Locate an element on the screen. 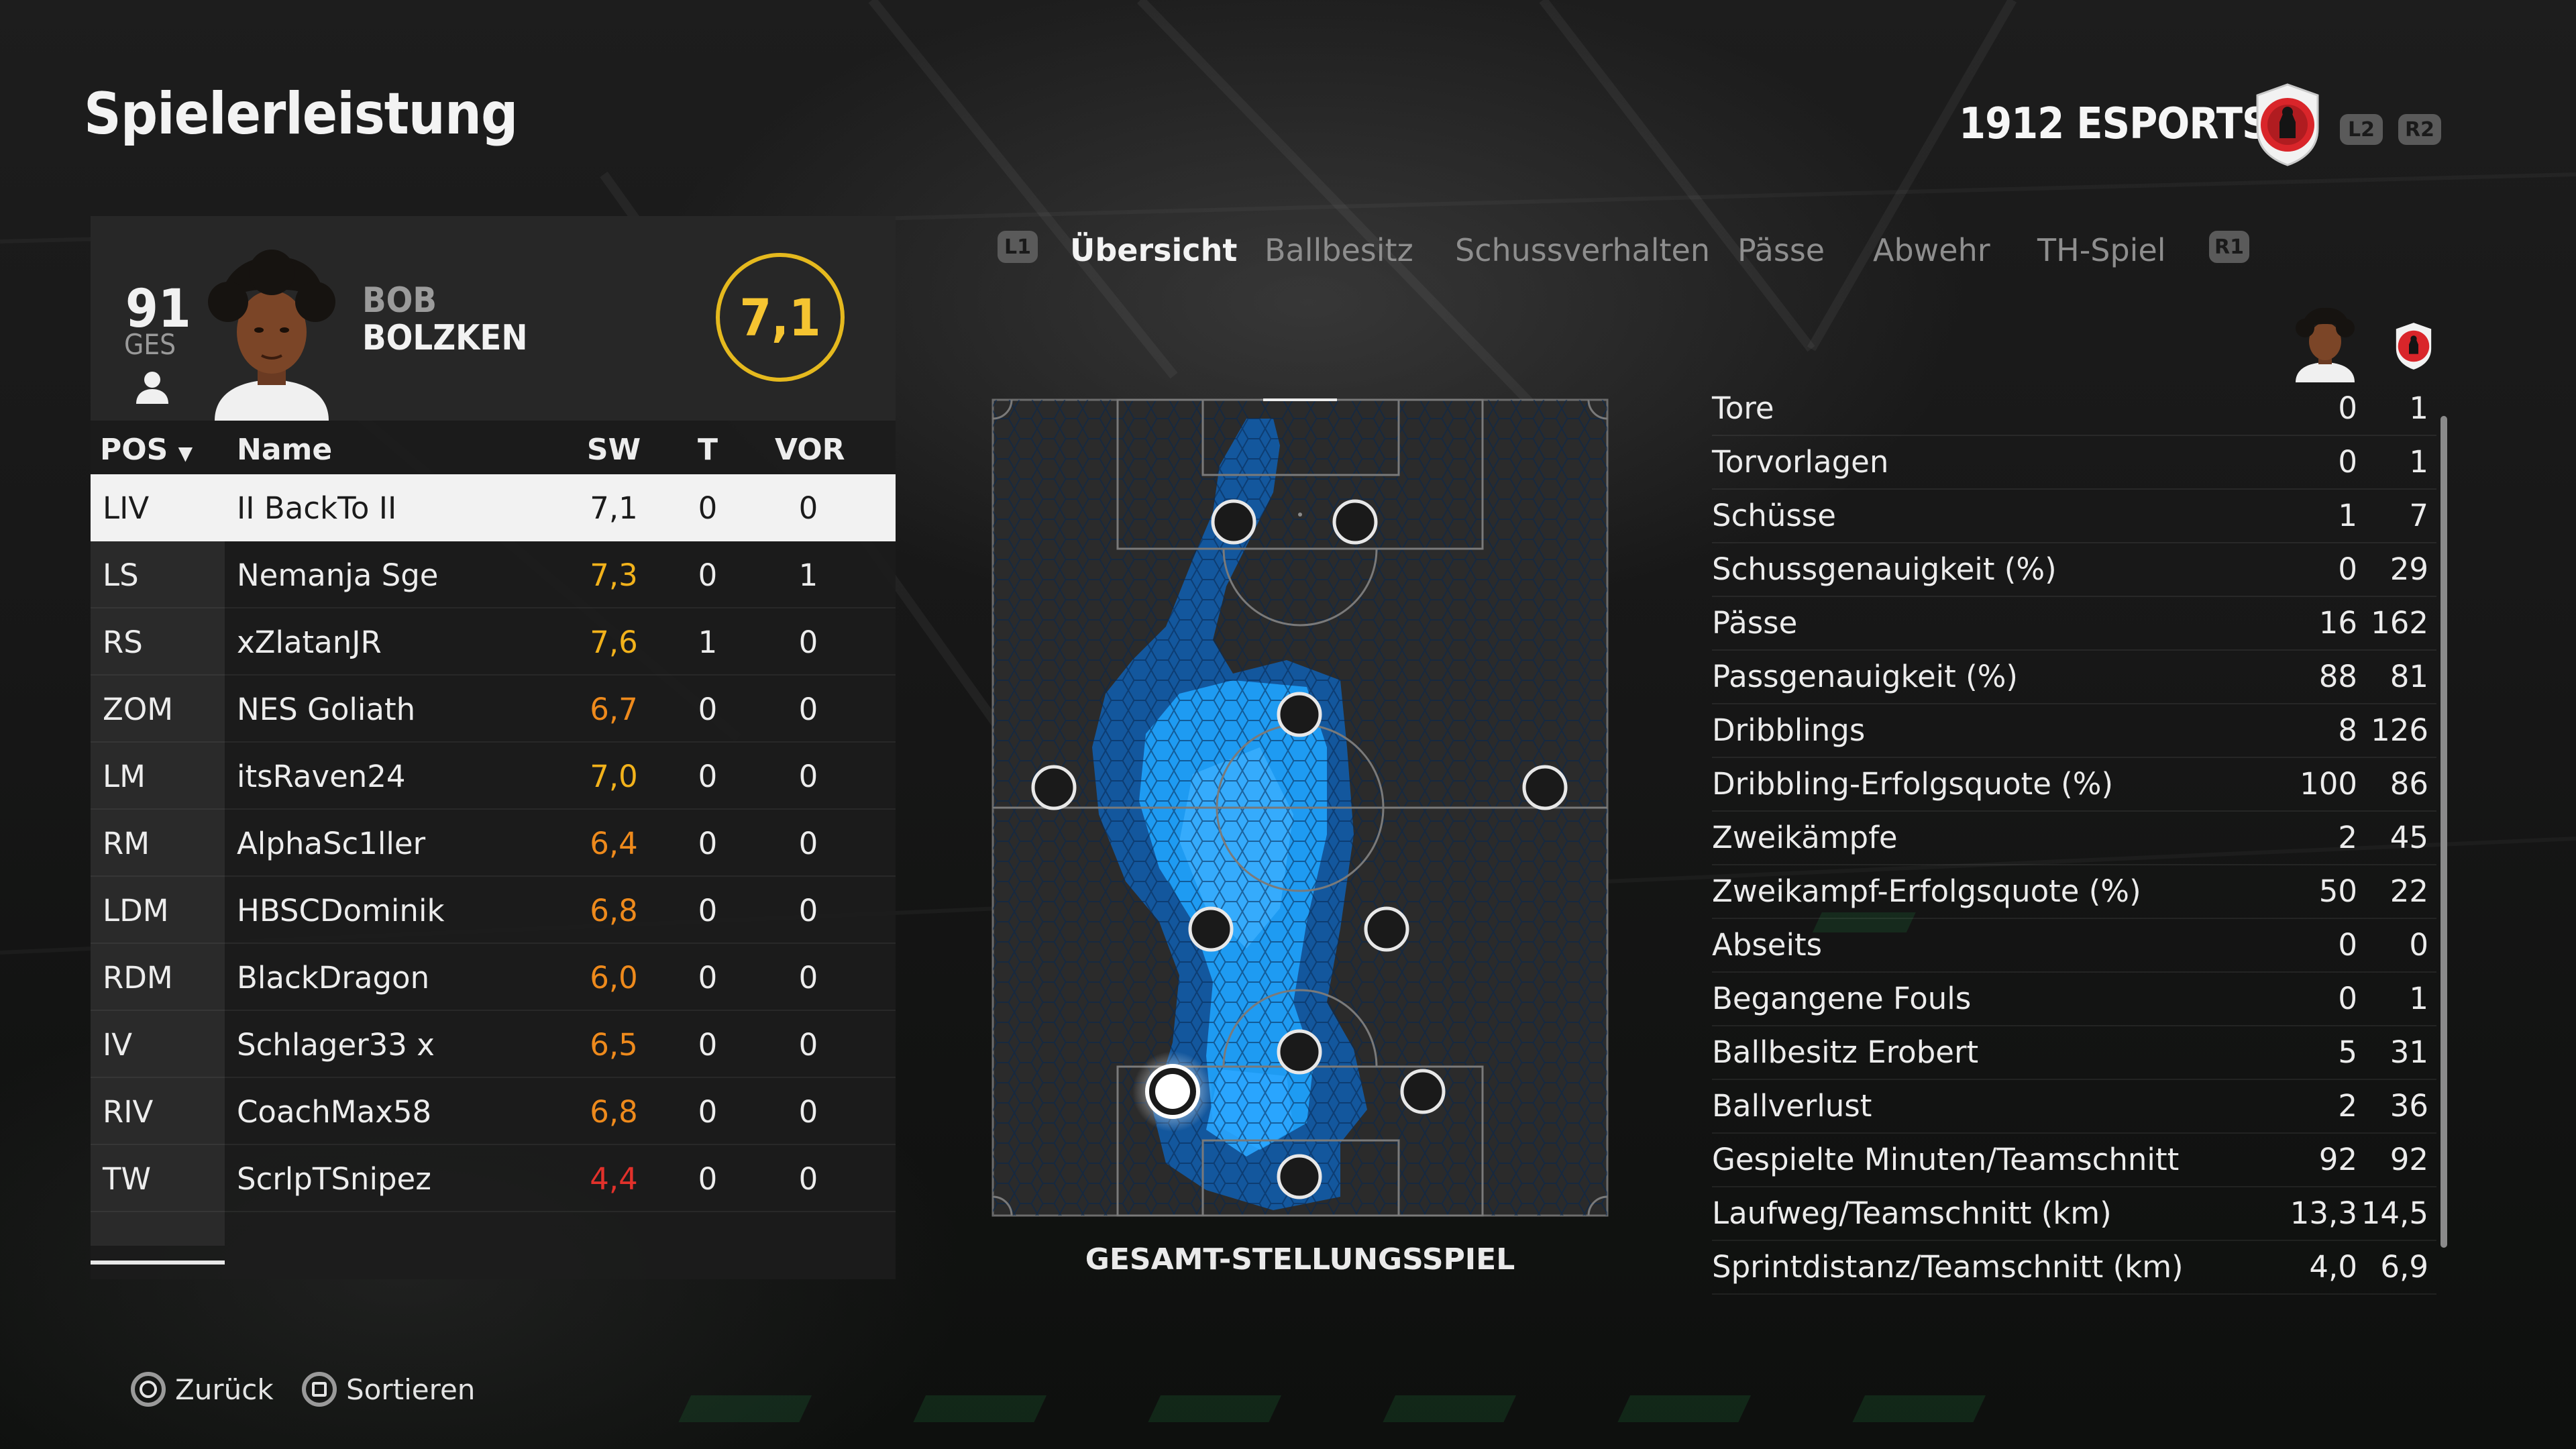  table-row: LM itsRaven24 7,0 0 0 is located at coordinates (493, 776).